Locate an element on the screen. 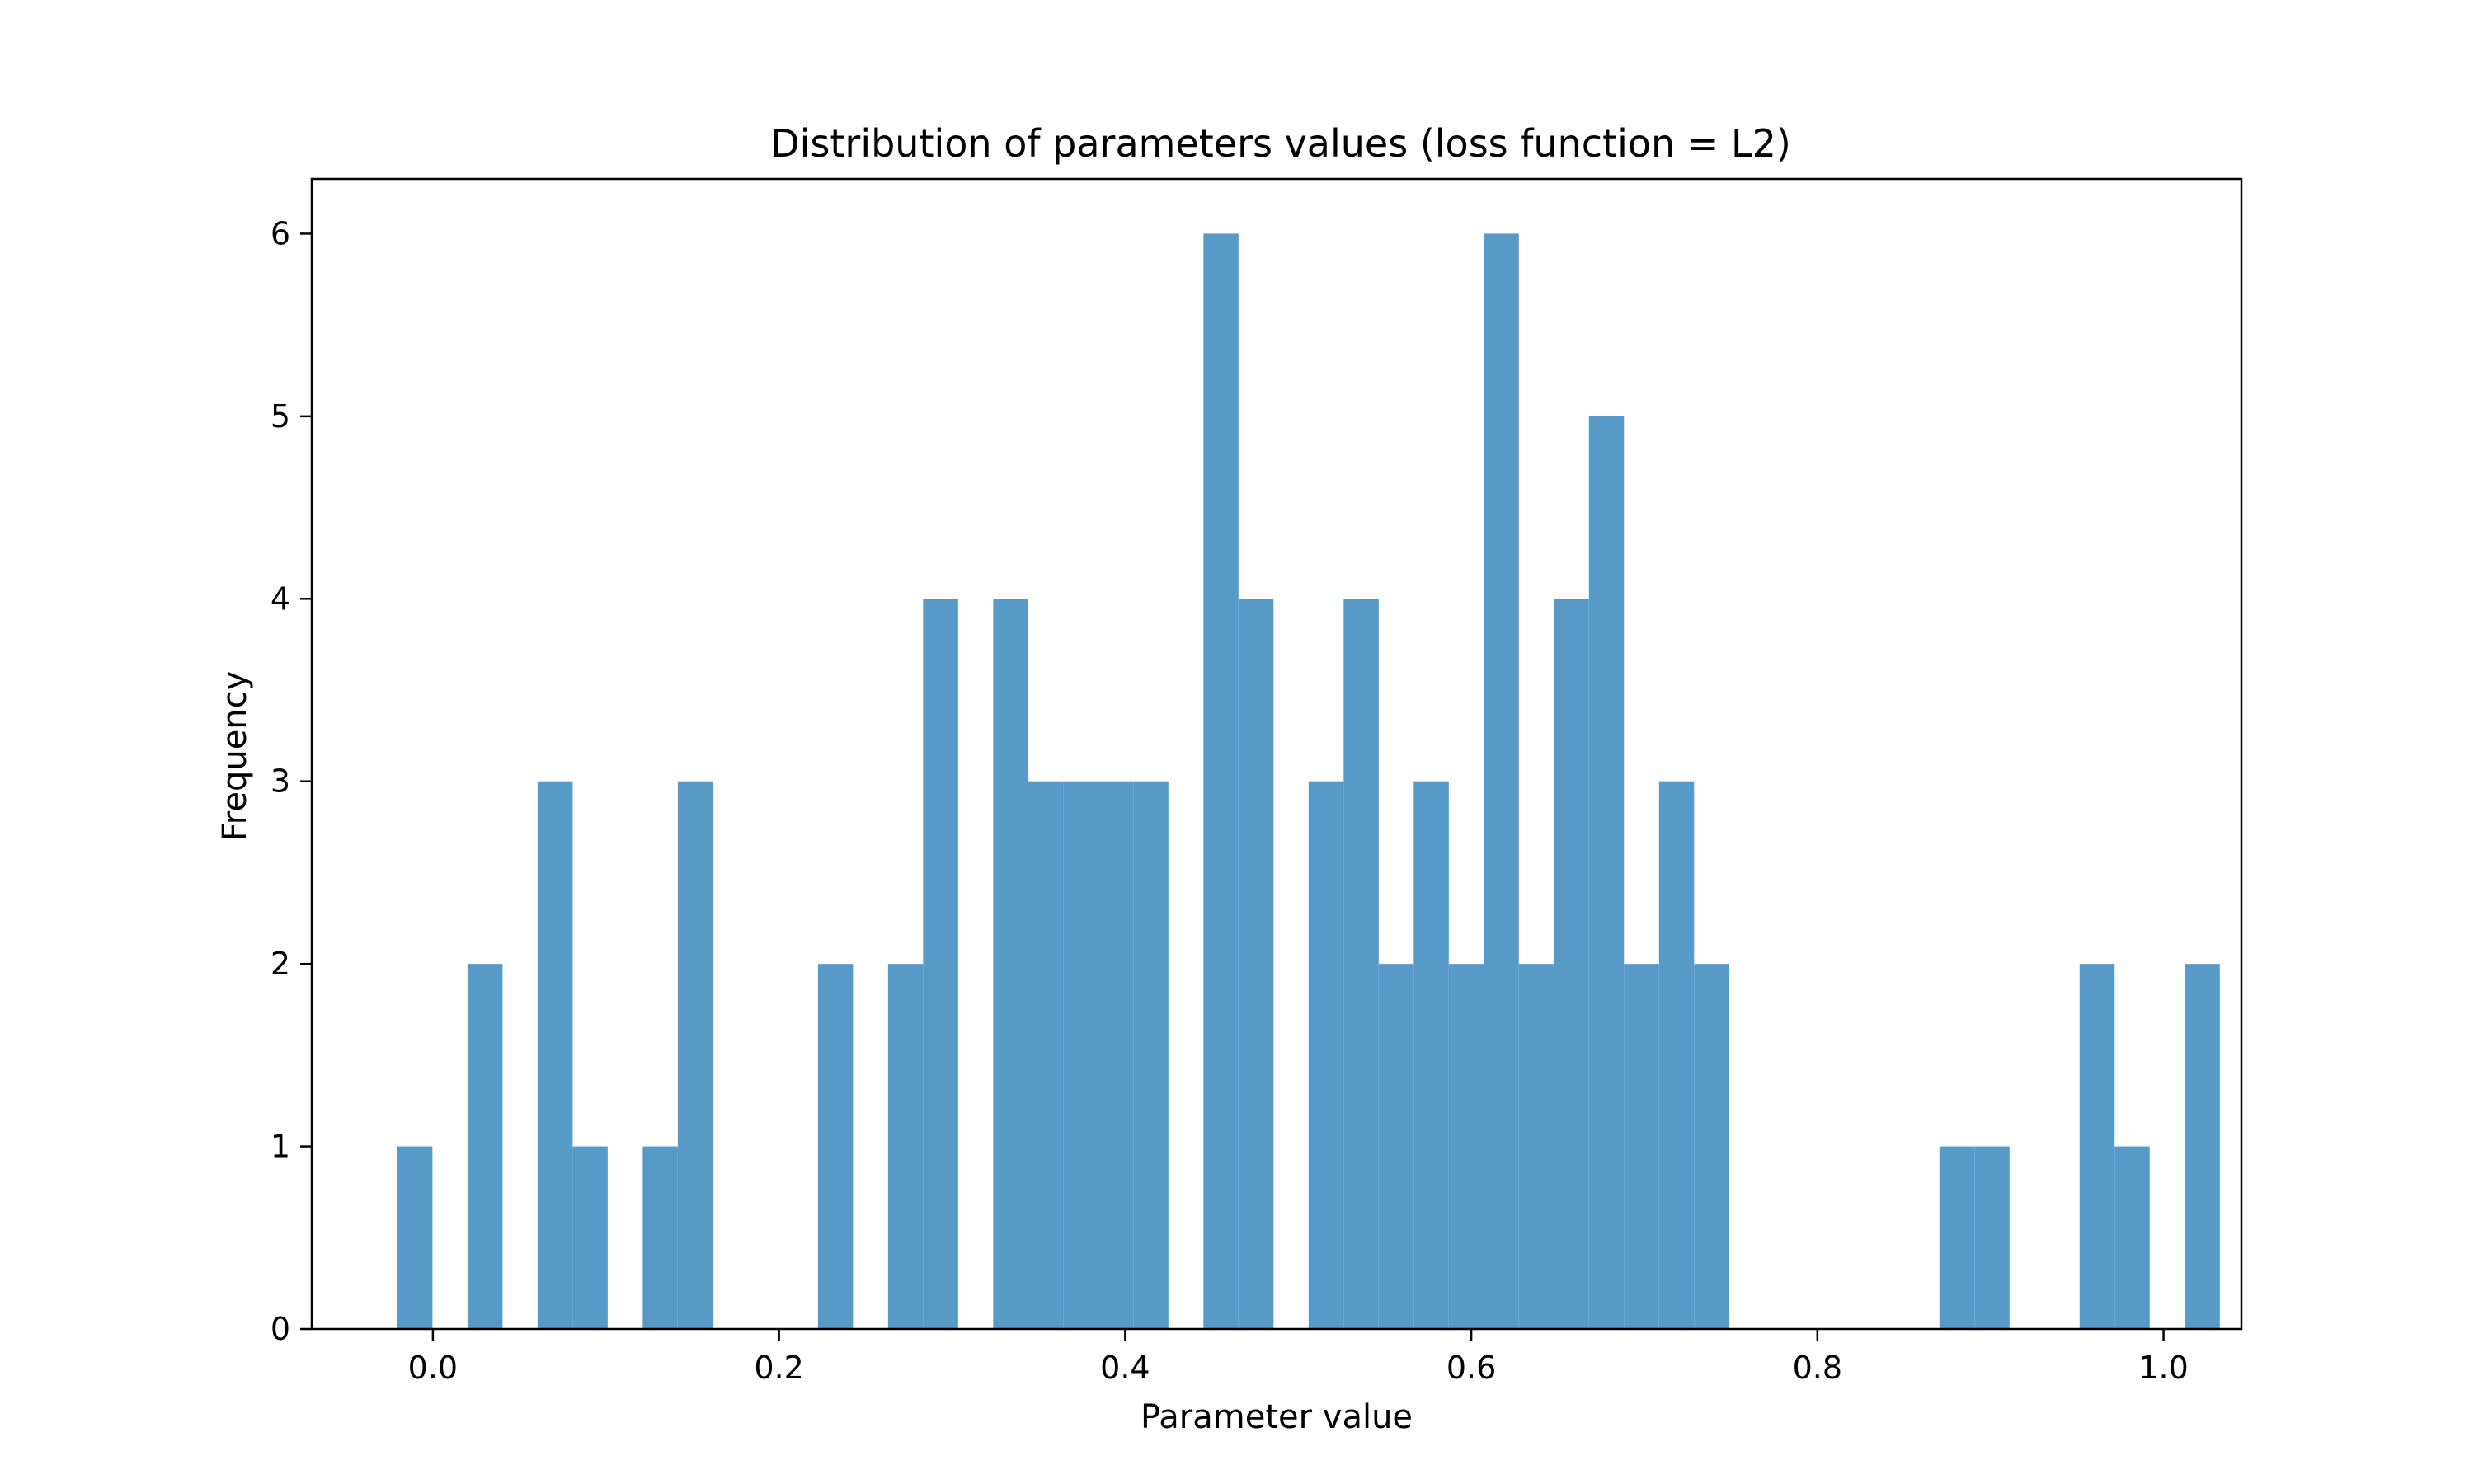  x-tick-label: 0.0 is located at coordinates (433, 1368).